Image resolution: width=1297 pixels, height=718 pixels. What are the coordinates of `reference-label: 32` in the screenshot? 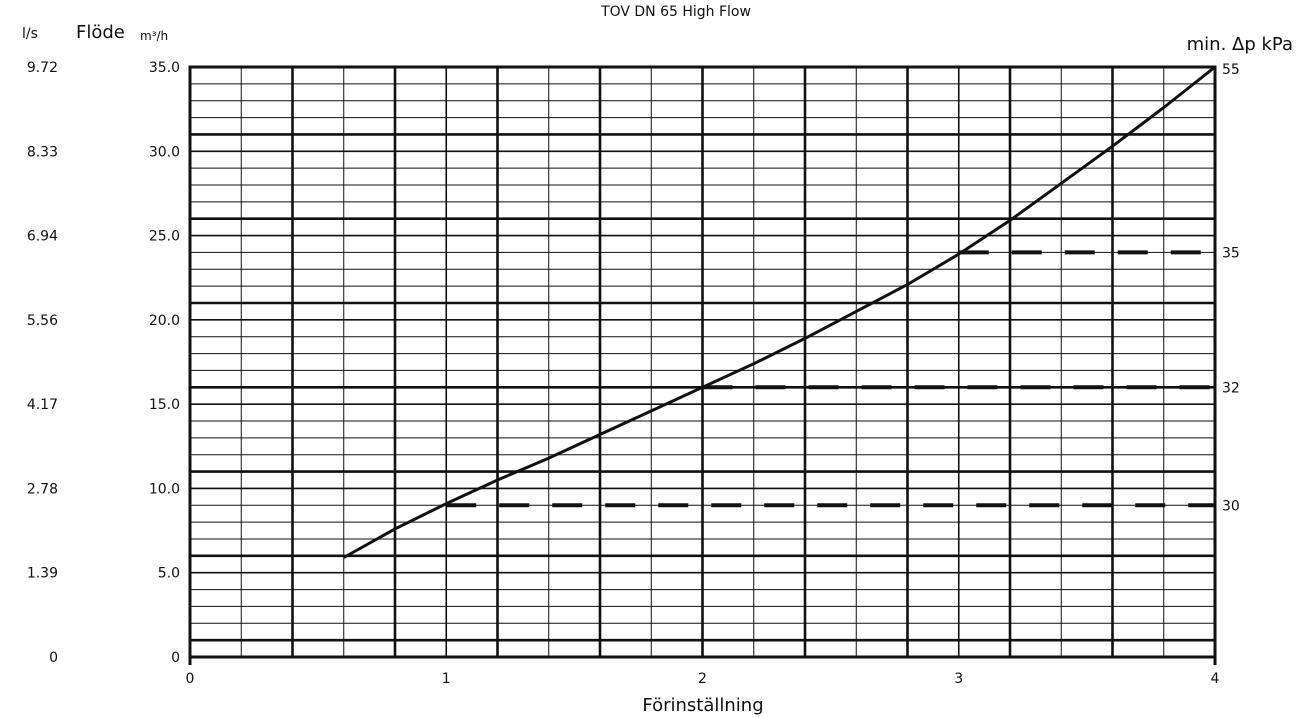 It's located at (1231, 388).